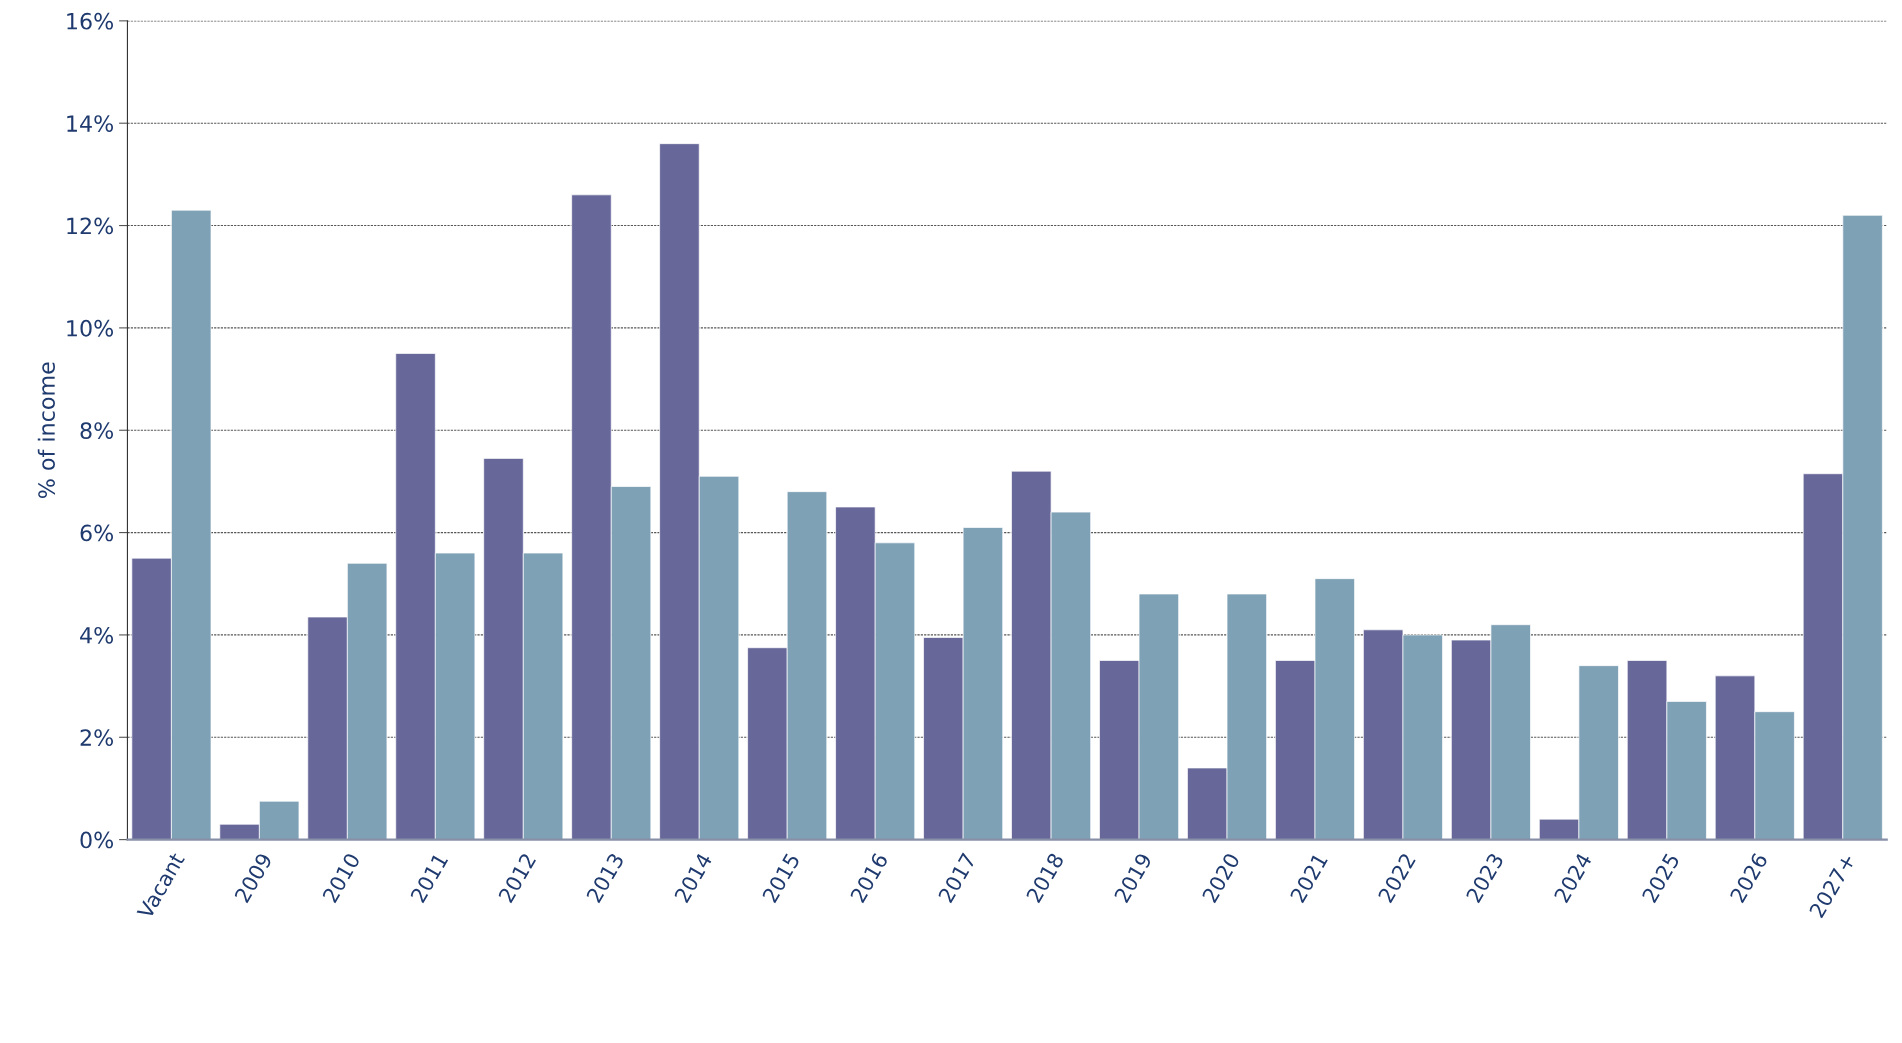 This screenshot has height=1043, width=1902. I want to click on y-tick-label: 16%, so click(90, 21).